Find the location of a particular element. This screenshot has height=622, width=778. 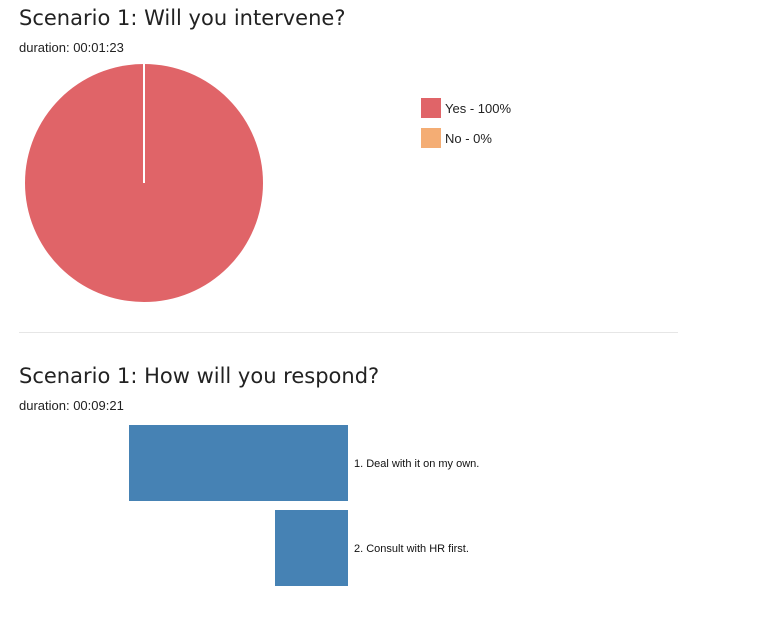

legend-swatch-no is located at coordinates (431, 138).